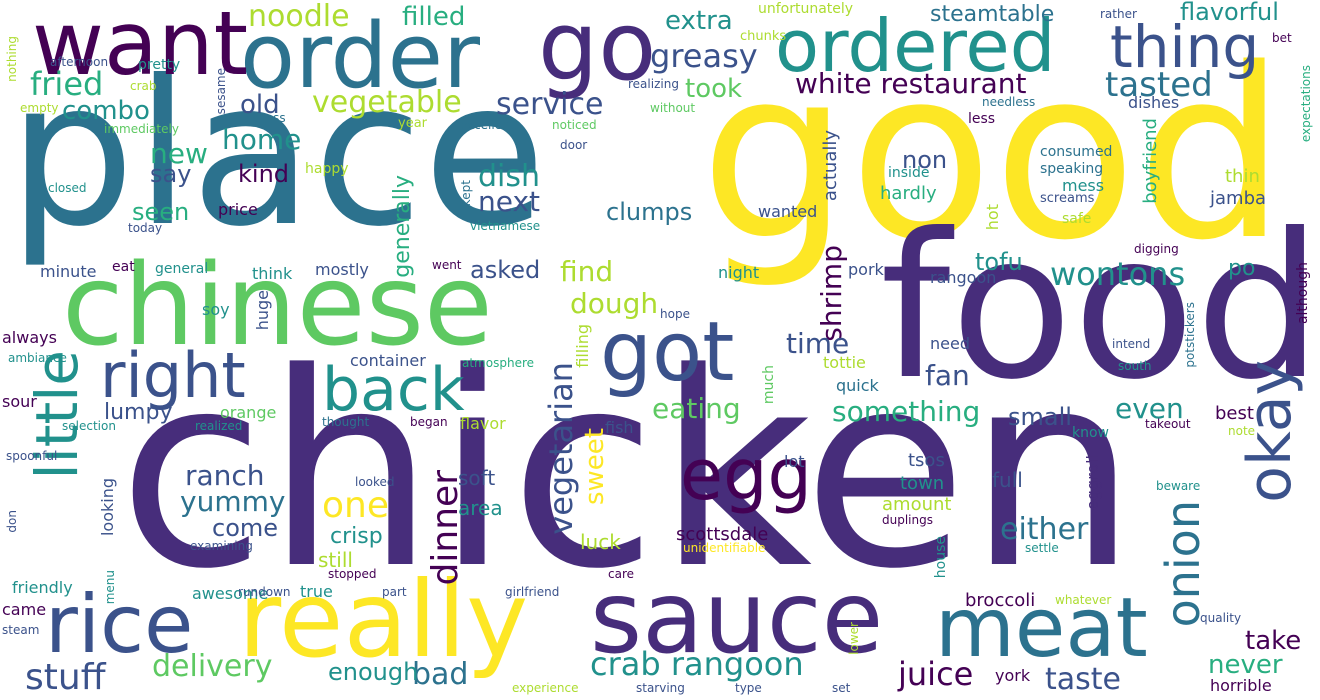 The image size is (1320, 700). I want to click on word-rundown: rundown, so click(264, 592).